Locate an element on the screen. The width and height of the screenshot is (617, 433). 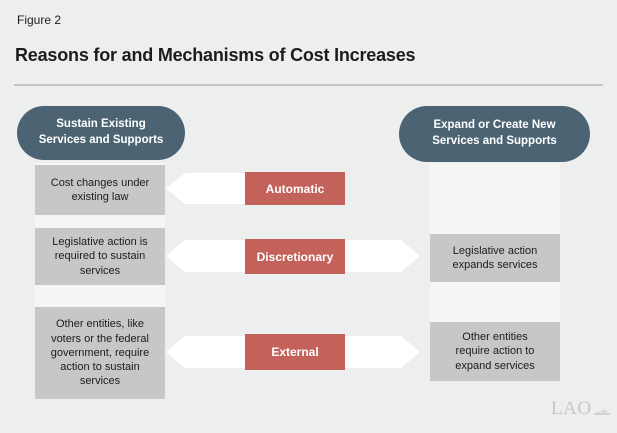
title-divider is located at coordinates (308, 85).